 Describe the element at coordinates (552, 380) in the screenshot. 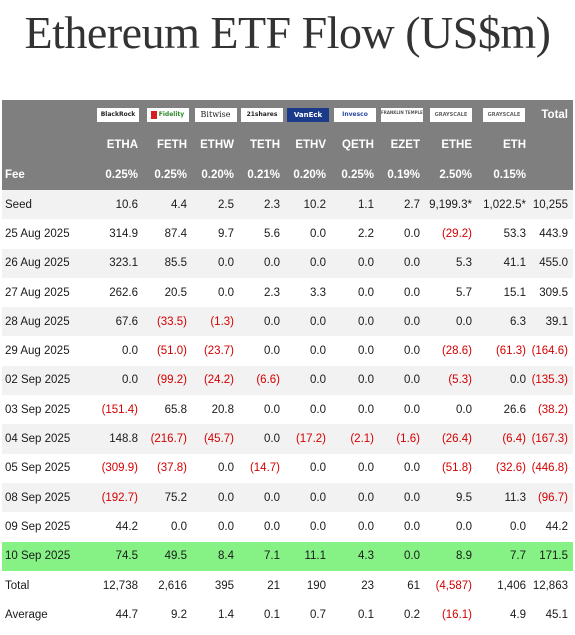

I see `row-total-cell: (135.3)` at that location.